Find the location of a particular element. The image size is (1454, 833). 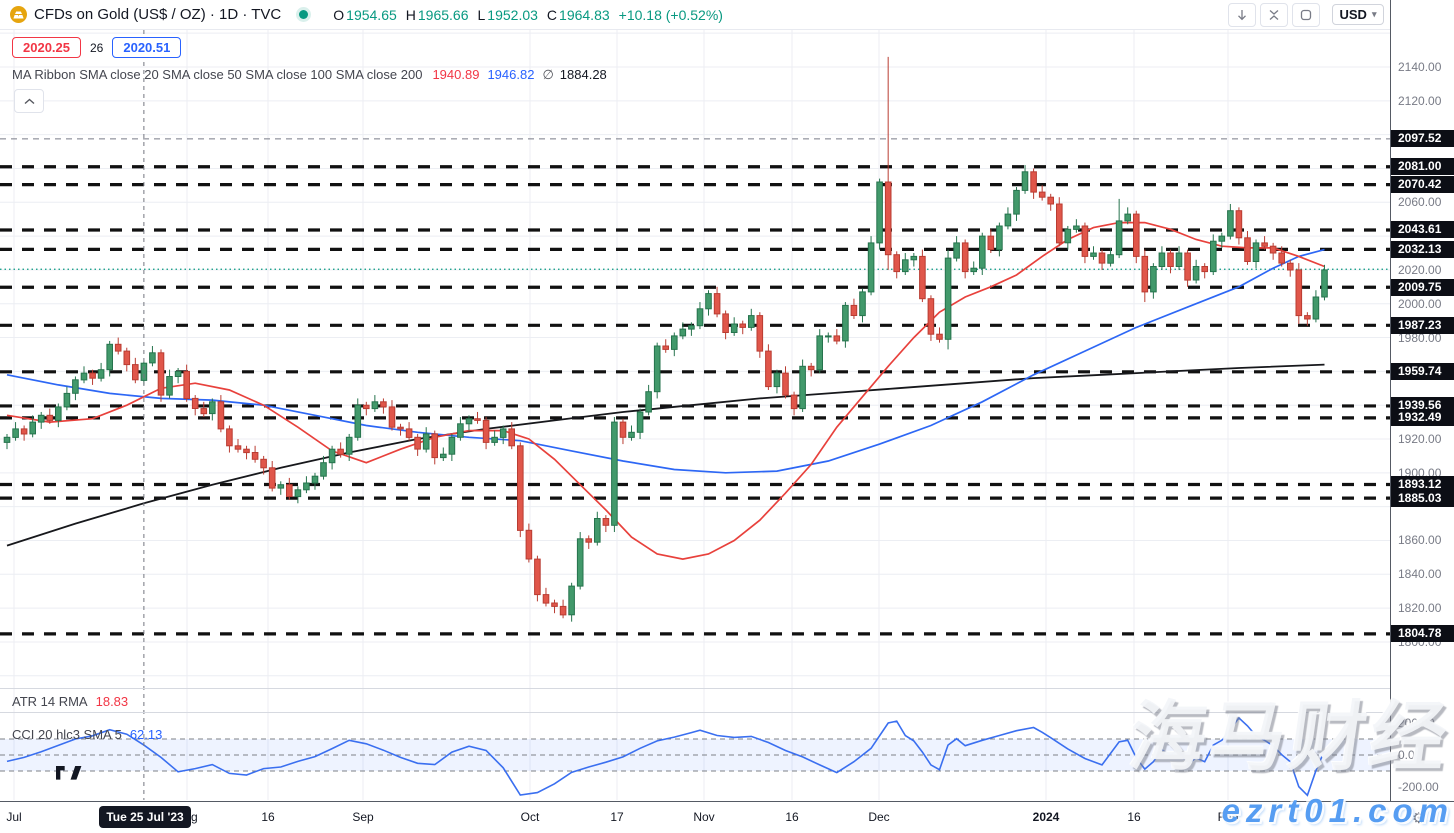

price-tick: 1820.00 is located at coordinates (1420, 608).